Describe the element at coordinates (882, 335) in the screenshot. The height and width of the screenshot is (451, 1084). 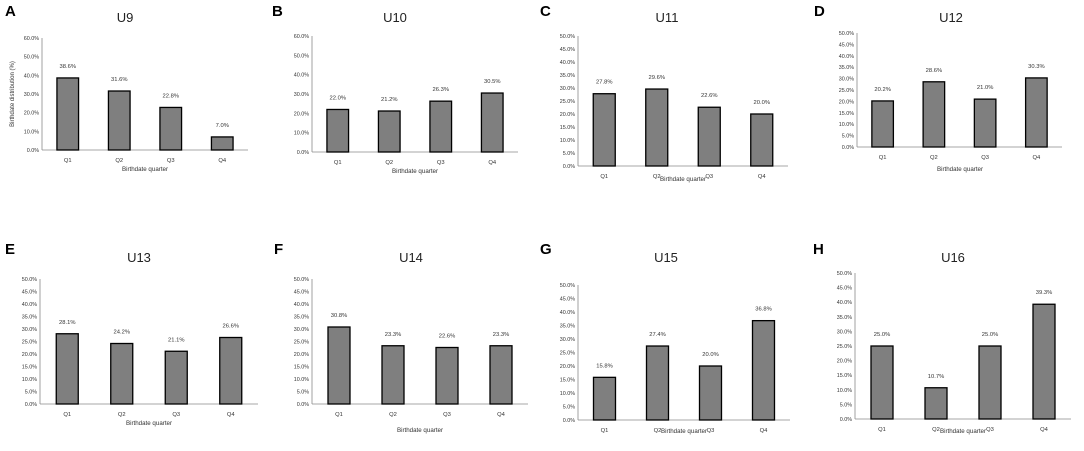
I see `data-label: 25.0%` at that location.